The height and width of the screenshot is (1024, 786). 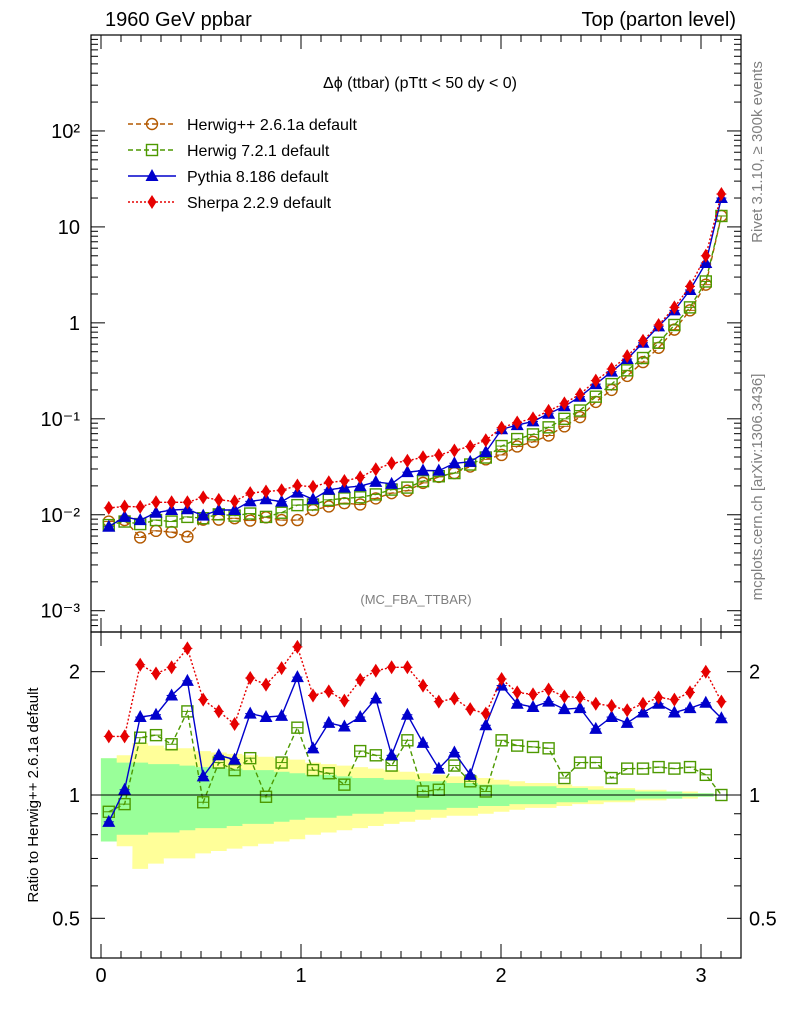 What do you see at coordinates (757, 152) in the screenshot?
I see `rivet-label: Rivet 3.1.10, ≥ 300k events` at bounding box center [757, 152].